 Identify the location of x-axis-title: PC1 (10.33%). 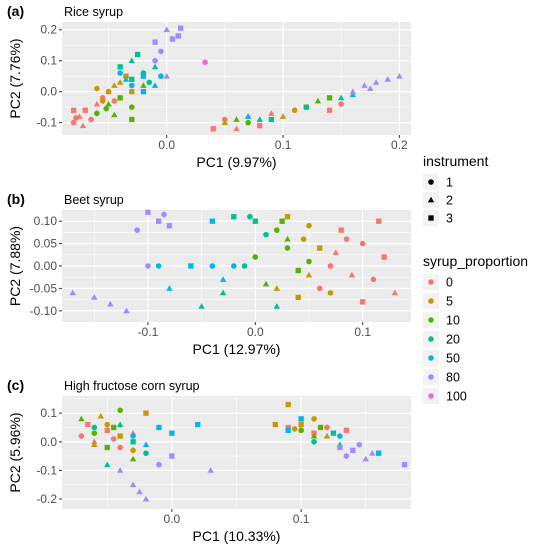
(237, 536).